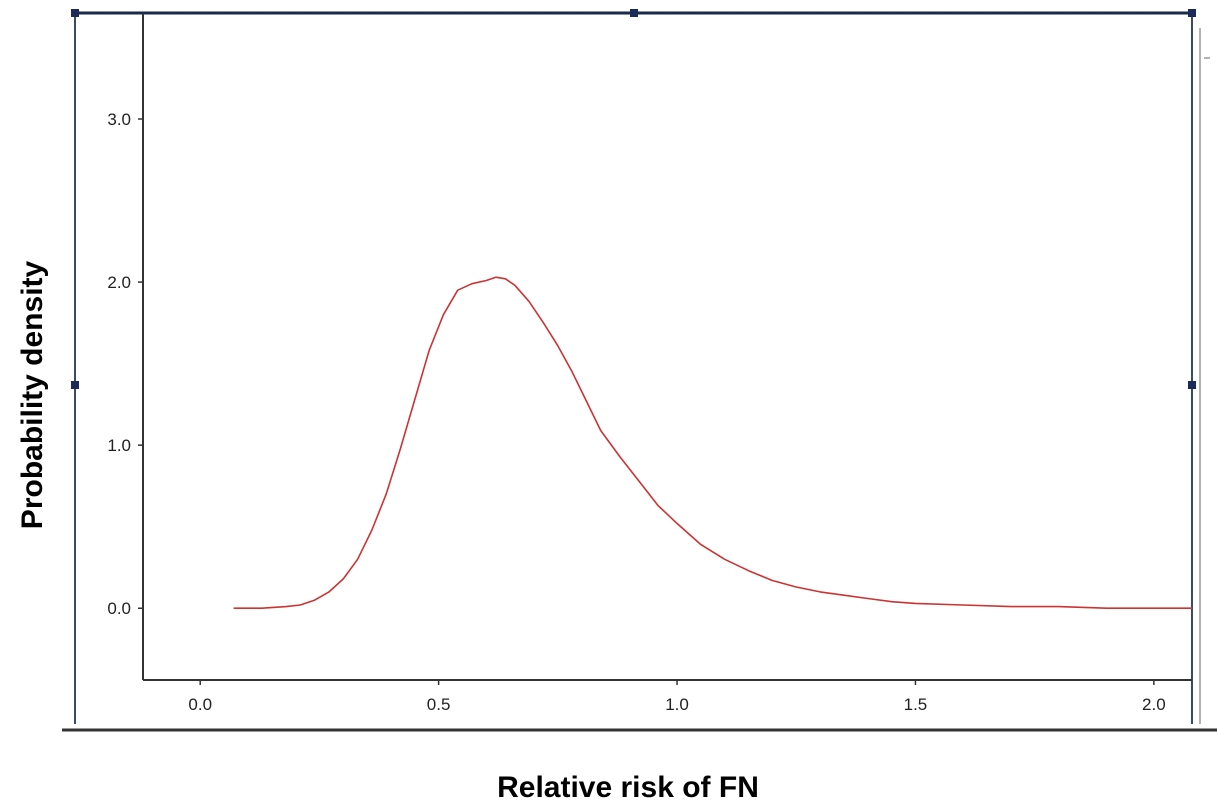 This screenshot has height=806, width=1217. What do you see at coordinates (1154, 704) in the screenshot?
I see `x-tick-label: 2.0` at bounding box center [1154, 704].